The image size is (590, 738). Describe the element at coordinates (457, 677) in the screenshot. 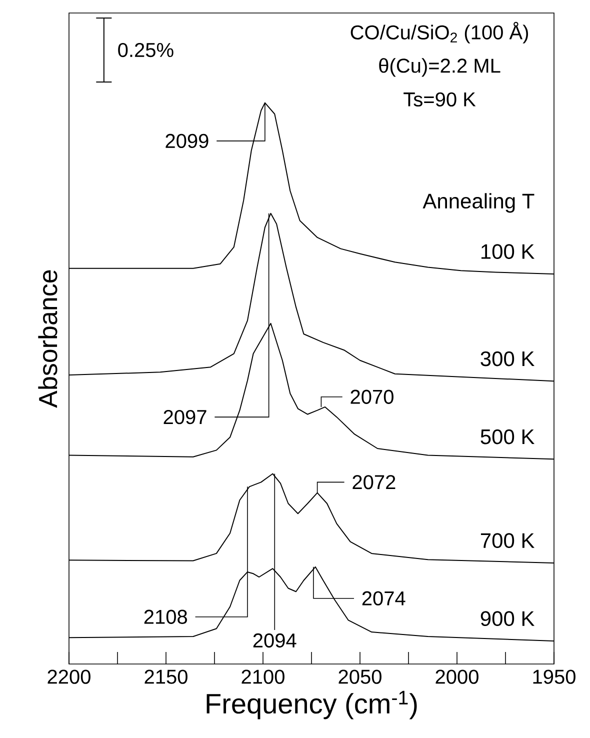

I see `x-tick-label: 2000` at that location.